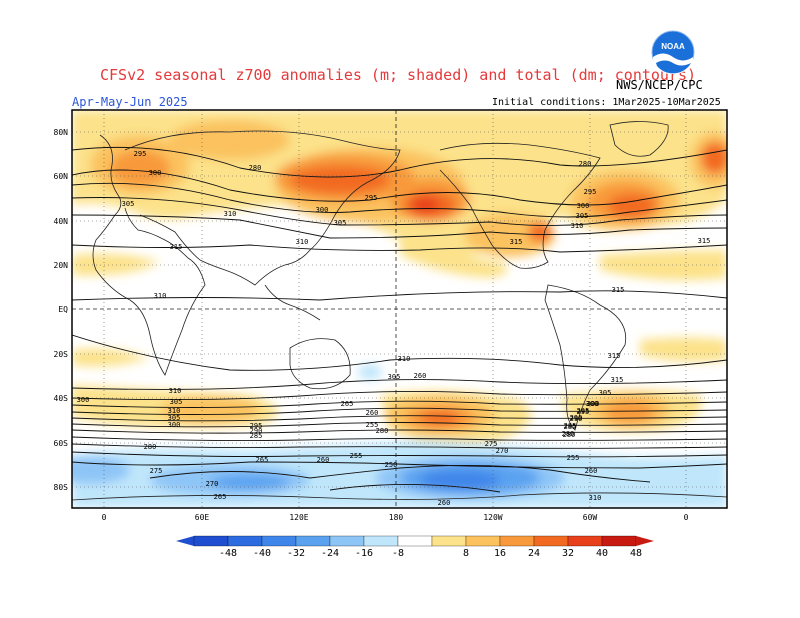 This screenshot has height=618, width=800. I want to click on longitude-labels: 0 60E 120E 180 120W 60W 0, so click(395, 517).